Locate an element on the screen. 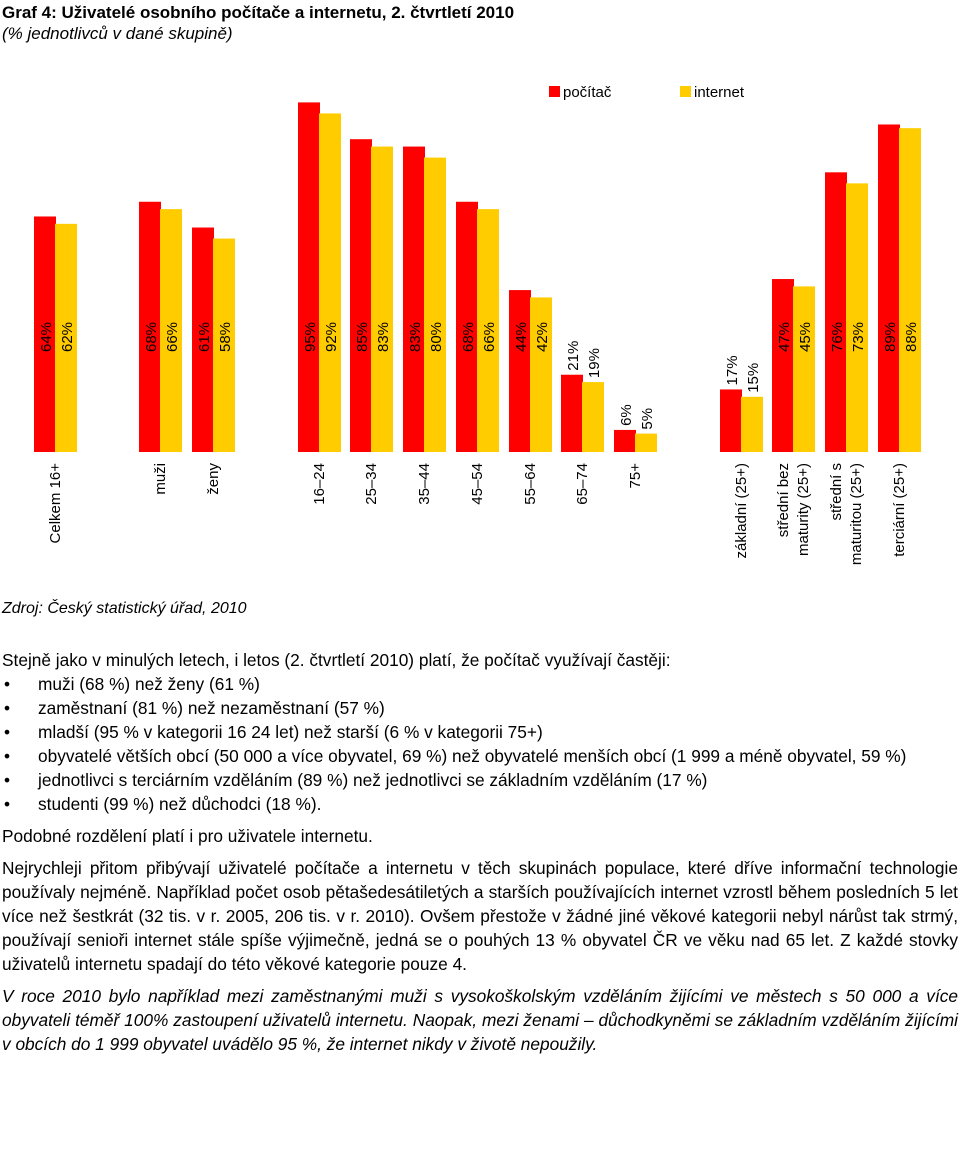  bar-value-label: 6% is located at coordinates (626, 415).